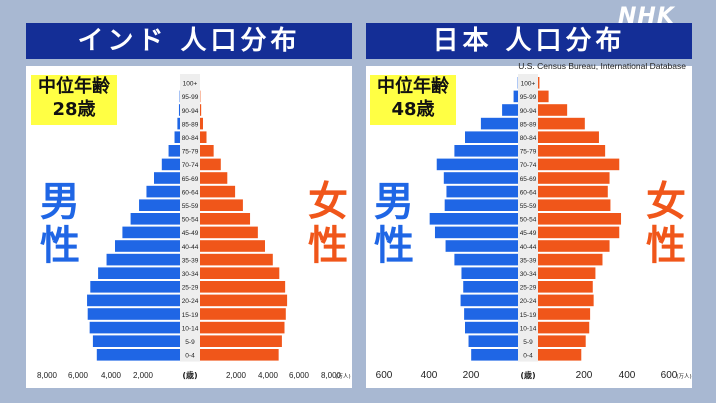 This screenshot has width=716, height=403. Describe the element at coordinates (528, 192) in the screenshot. I see `japan-age-label-60-64: 60-64` at that location.